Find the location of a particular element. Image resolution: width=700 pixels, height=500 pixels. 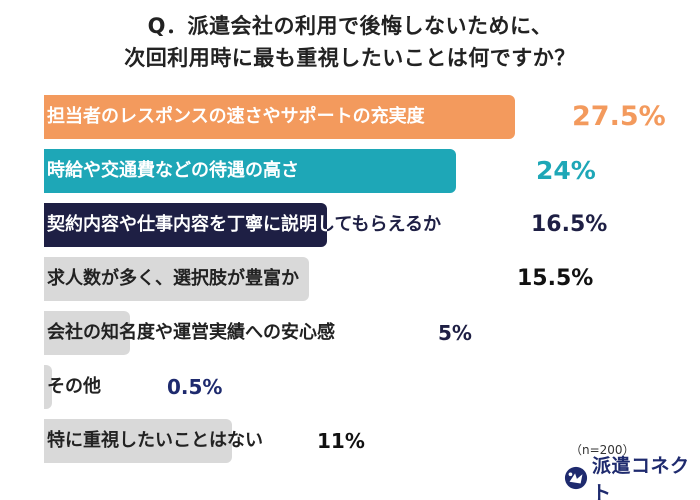

logo-mark-icon is located at coordinates (576, 478).